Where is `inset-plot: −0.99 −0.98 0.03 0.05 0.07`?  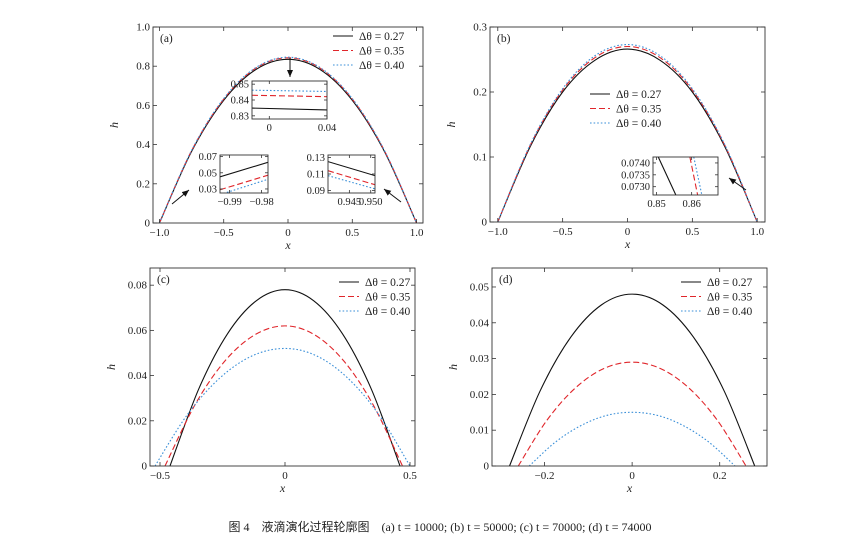 inset-plot: −0.99 −0.98 0.03 0.05 0.07 is located at coordinates (236, 180).